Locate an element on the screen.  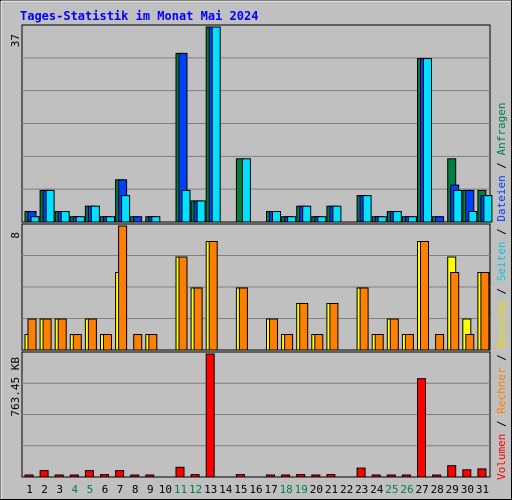
side-legend-part-9: / is located at coordinates (501, 165).